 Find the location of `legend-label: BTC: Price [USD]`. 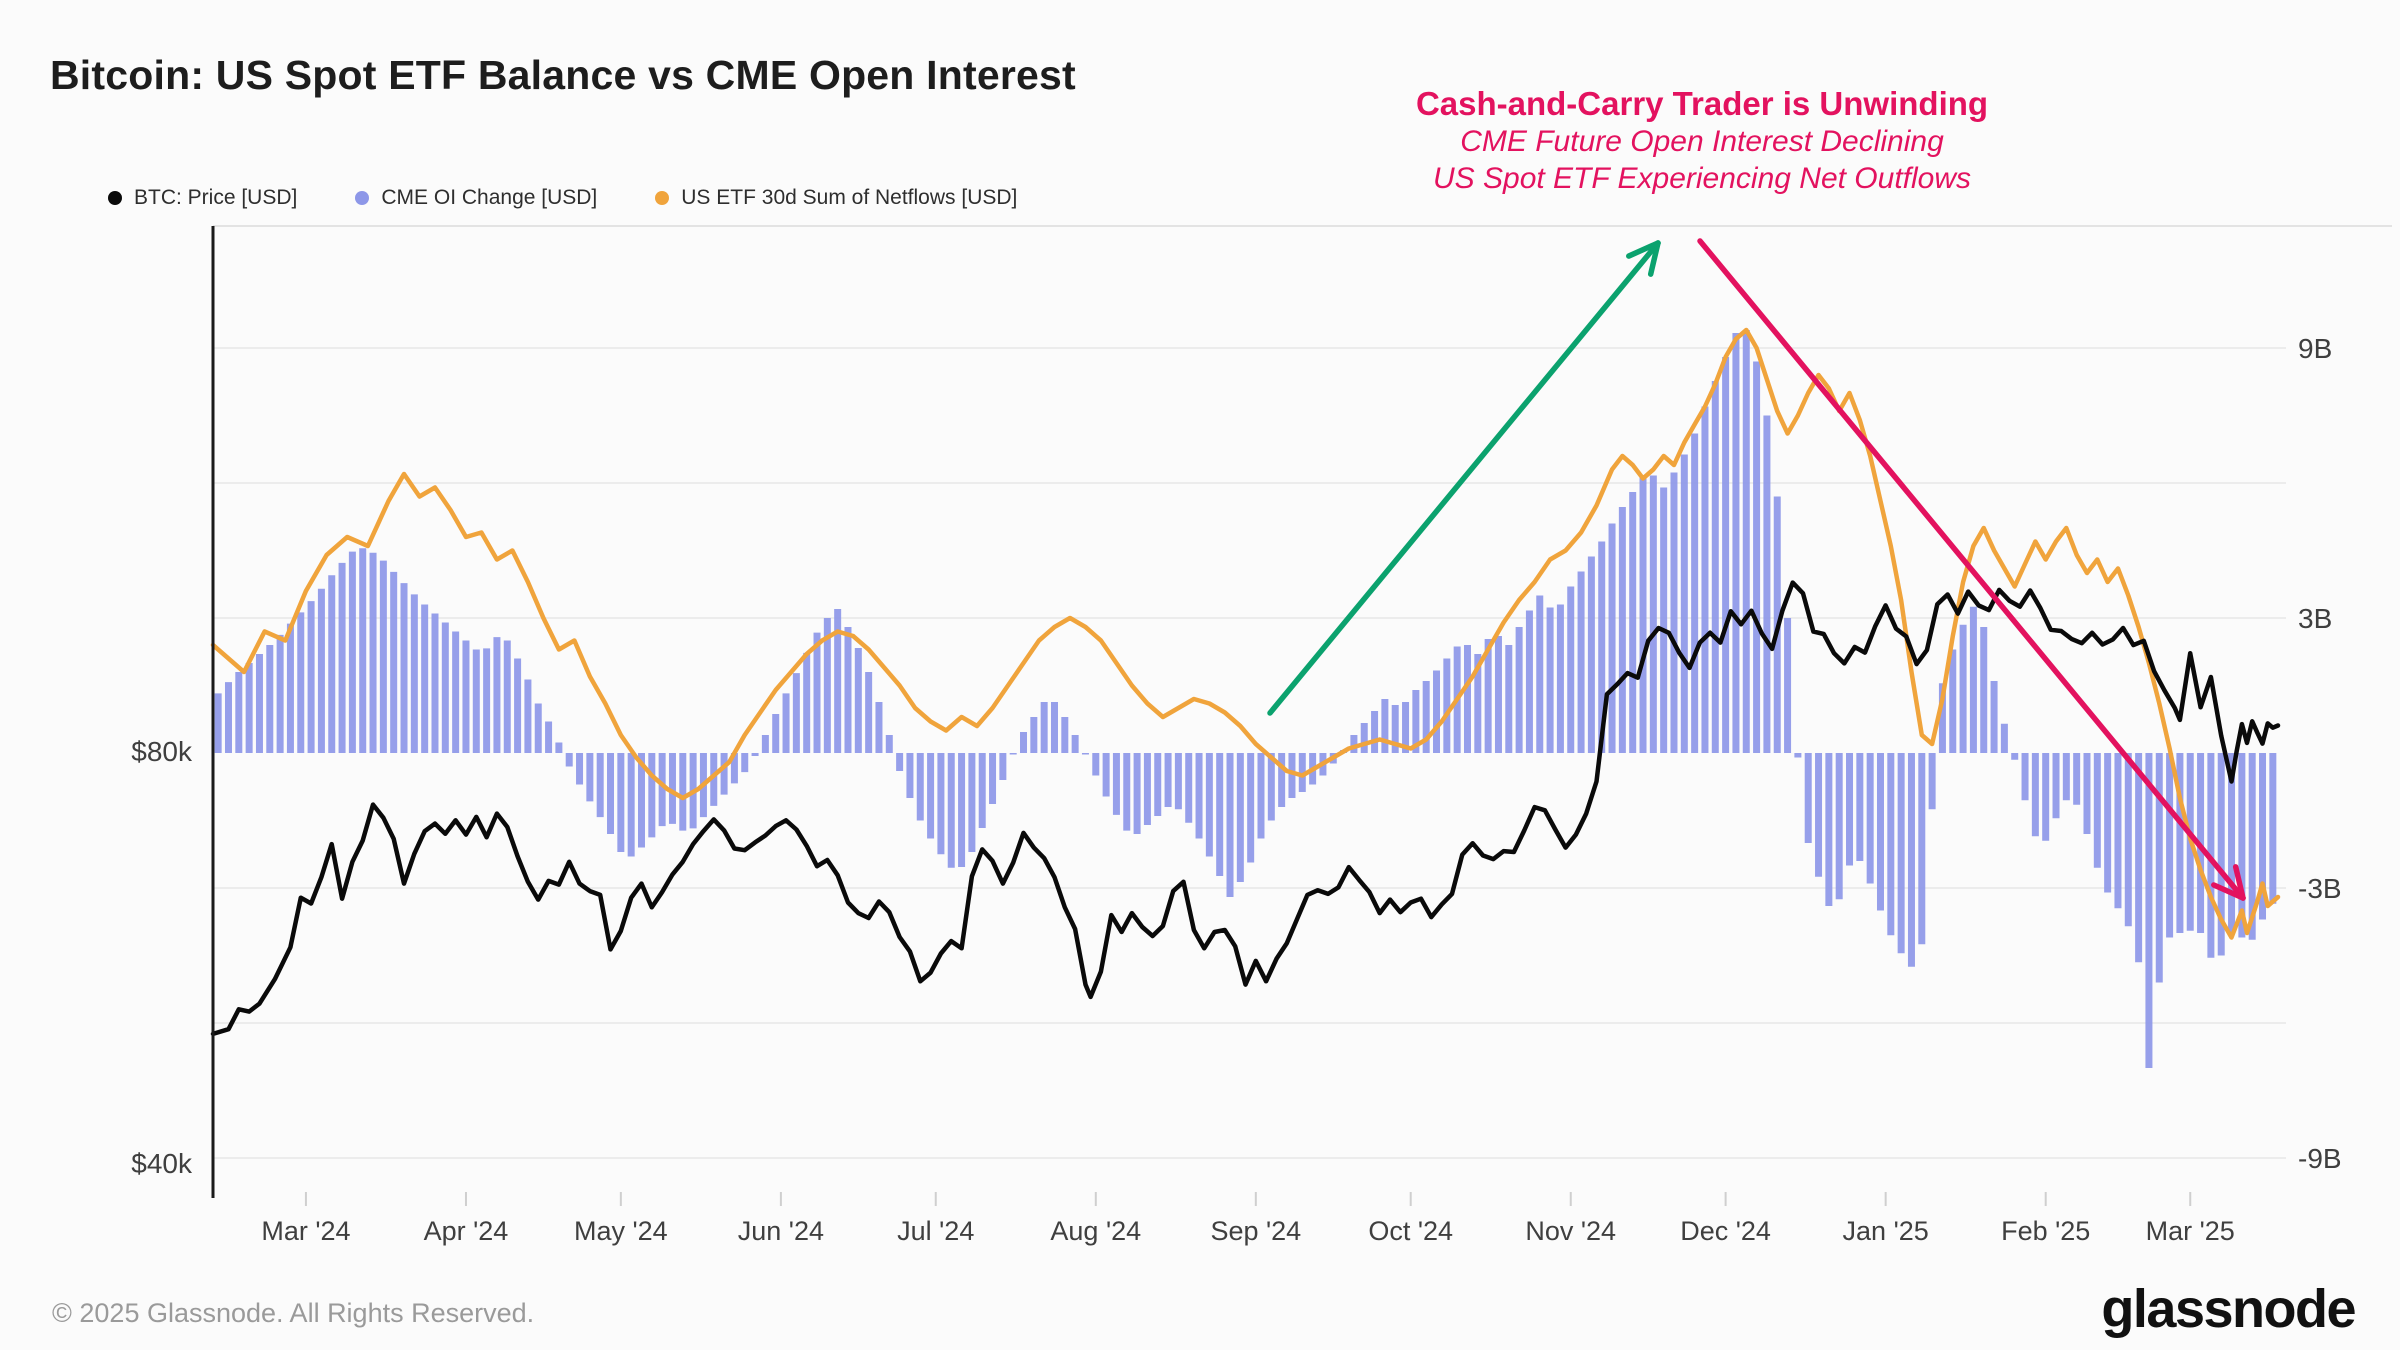

legend-label: BTC: Price [USD] is located at coordinates (216, 197).